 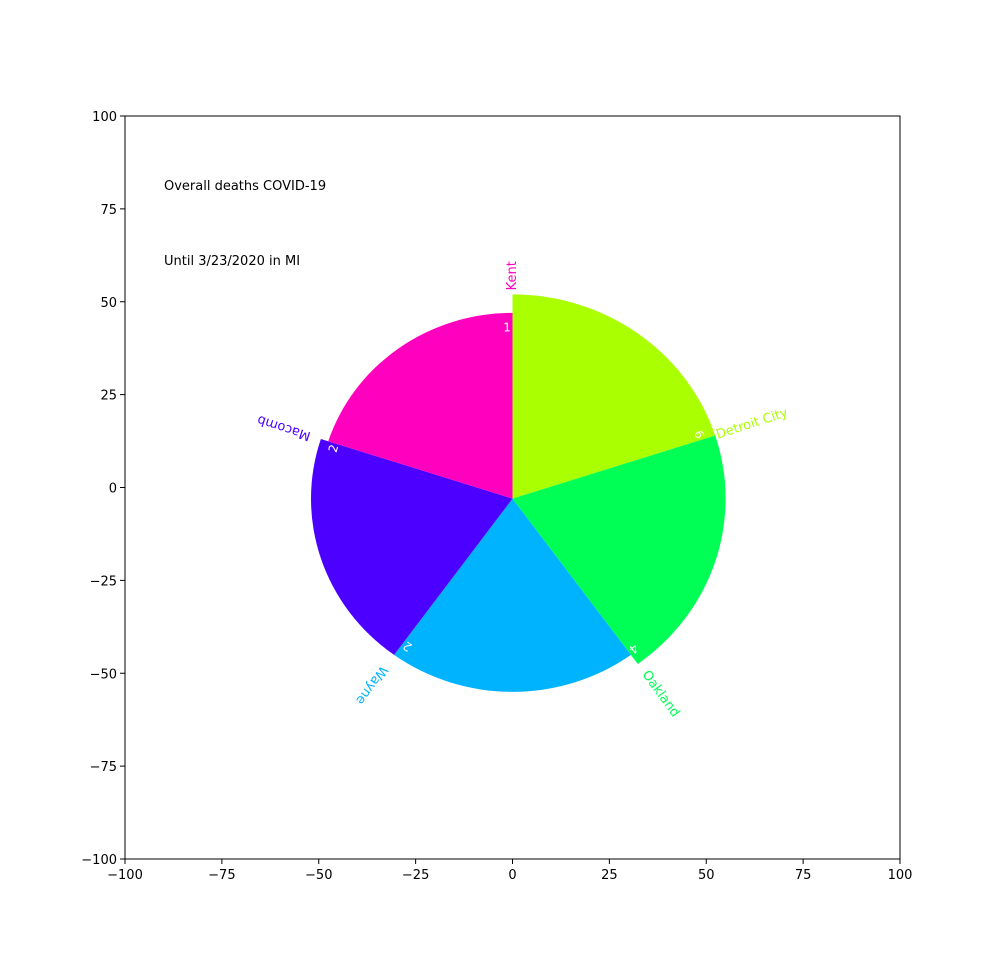 I want to click on slice-value-label: 1, so click(x=507, y=327).